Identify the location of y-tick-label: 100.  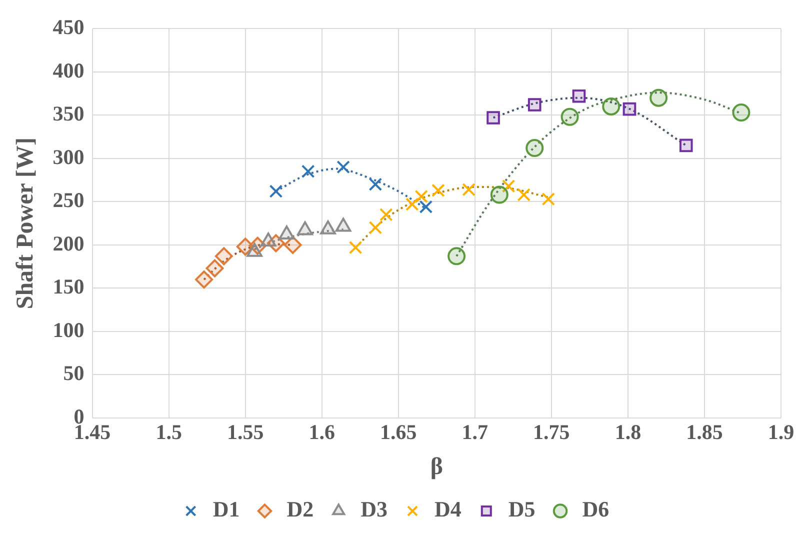
(68, 330).